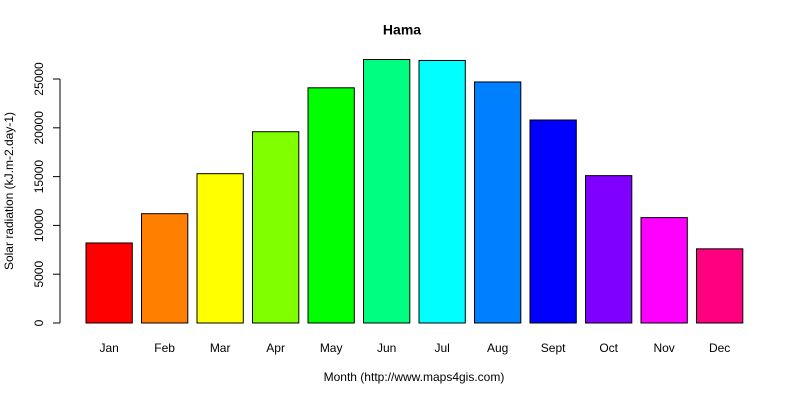 The height and width of the screenshot is (400, 800). I want to click on x-tick-label: Aug, so click(497, 348).